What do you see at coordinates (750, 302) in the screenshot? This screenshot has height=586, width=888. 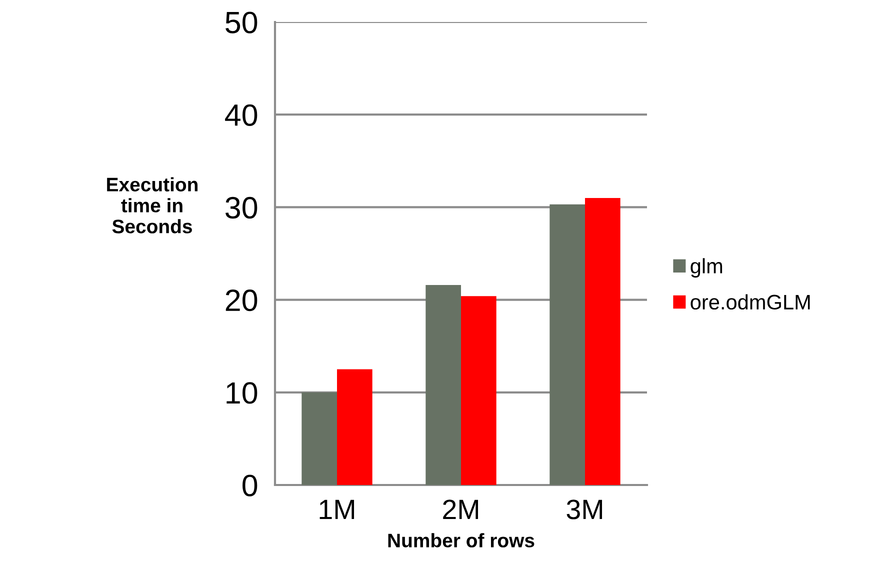 I see `legend-label: ore.odmGLM` at bounding box center [750, 302].